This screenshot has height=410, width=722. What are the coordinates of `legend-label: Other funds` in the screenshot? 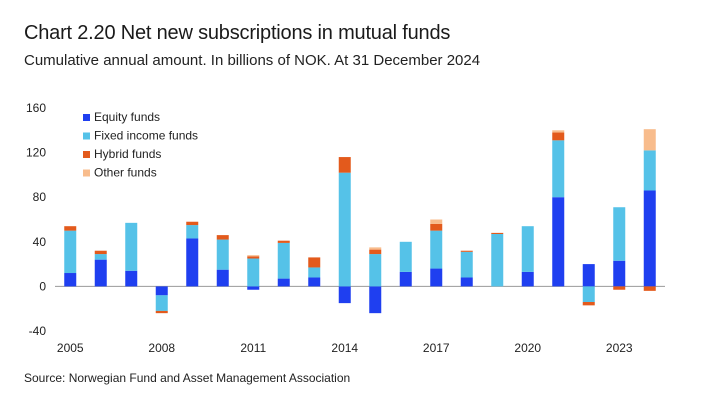 It's located at (125, 173).